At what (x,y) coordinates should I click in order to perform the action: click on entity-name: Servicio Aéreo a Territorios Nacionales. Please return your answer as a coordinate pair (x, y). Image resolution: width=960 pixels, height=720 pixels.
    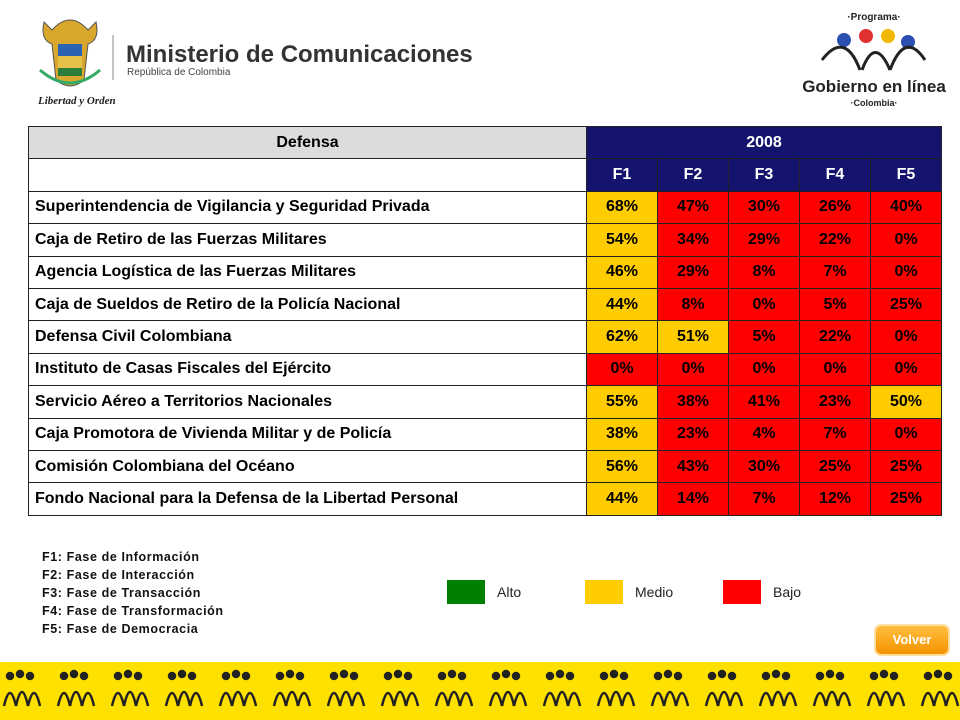
    Looking at the image, I should click on (307, 402).